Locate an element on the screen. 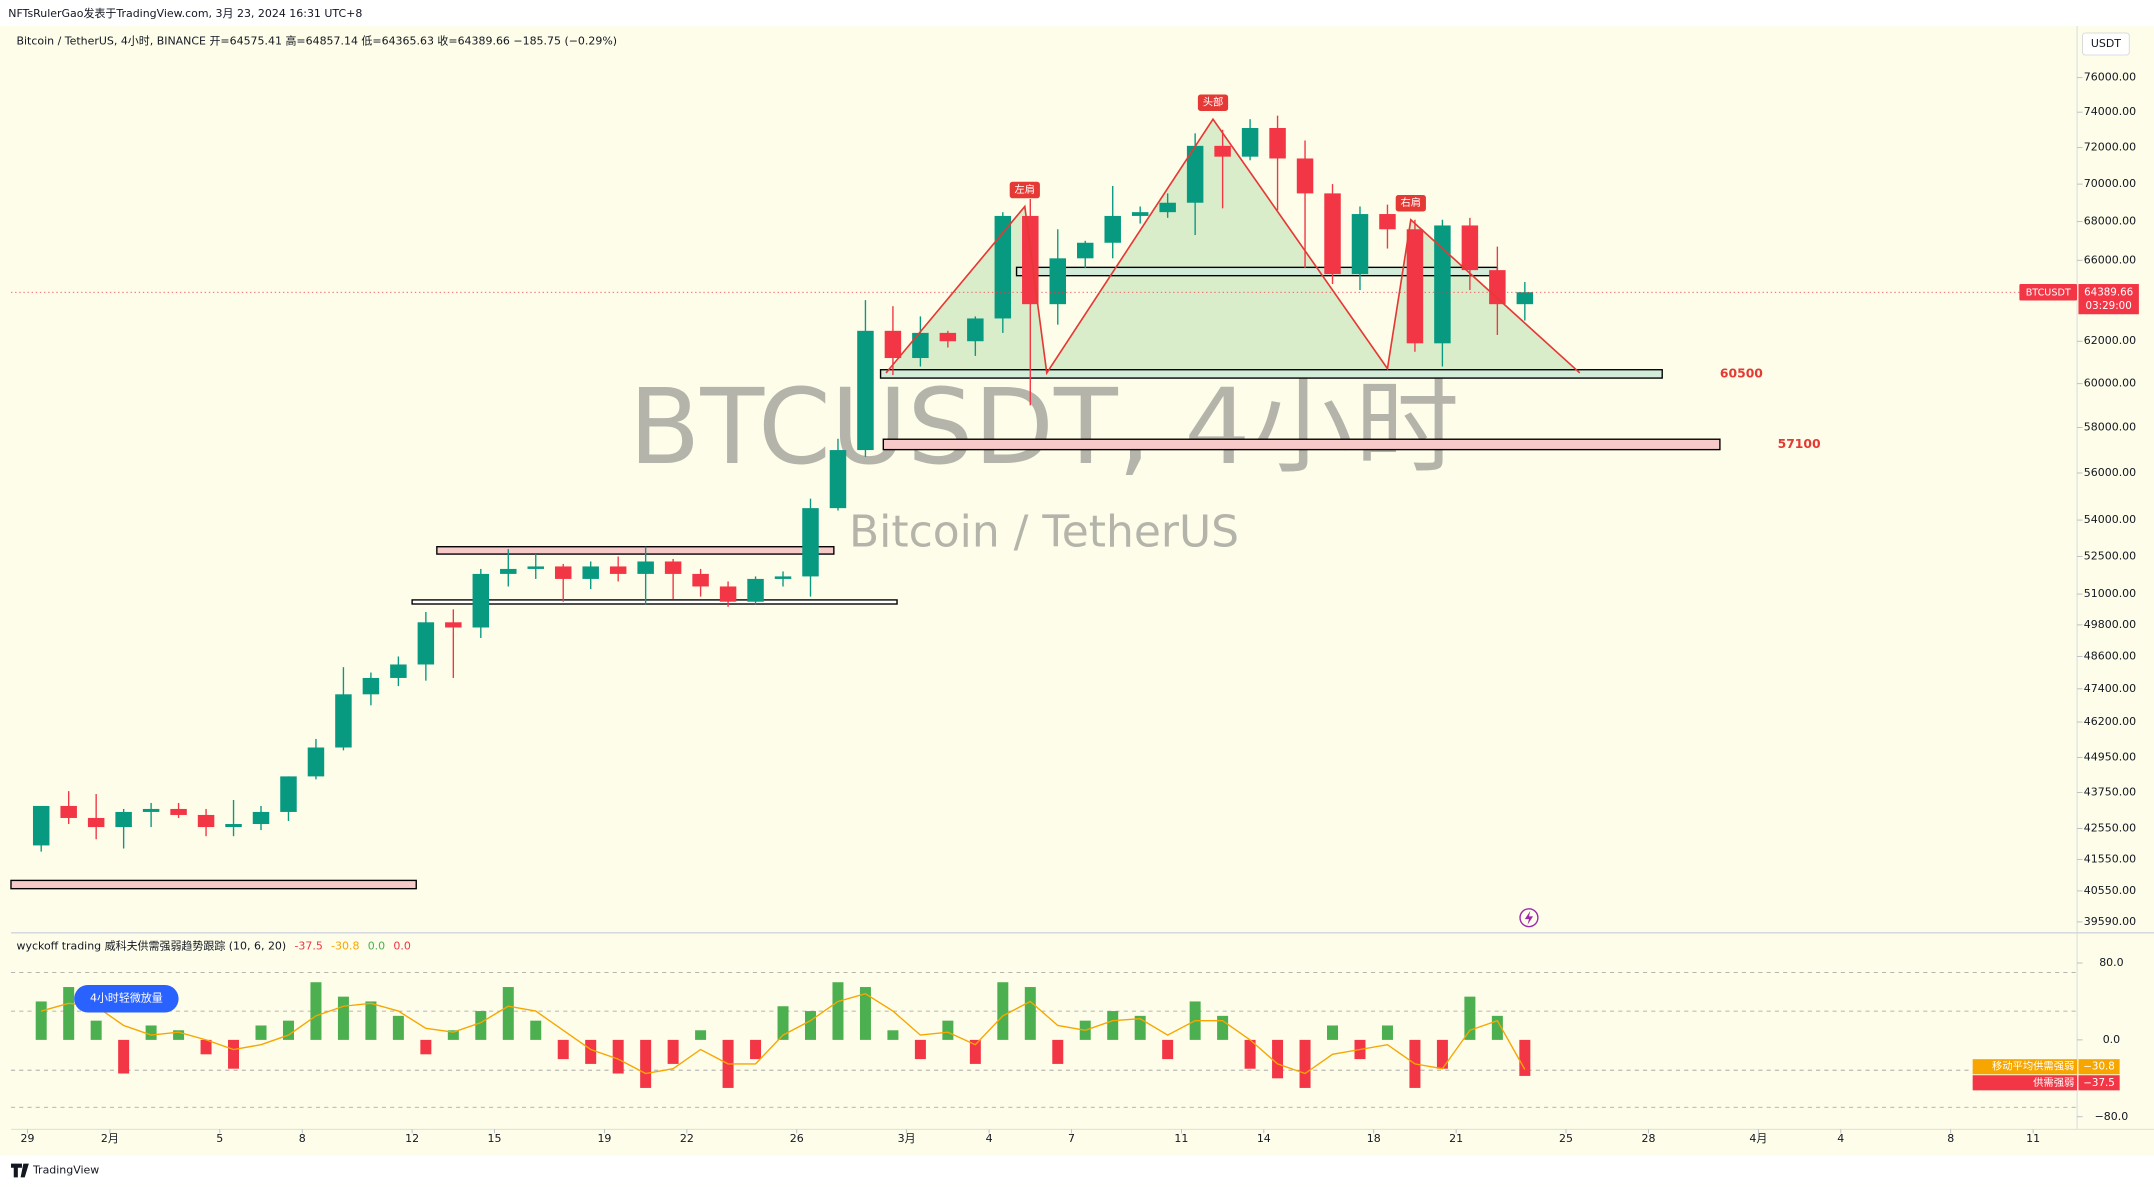 This screenshot has height=1187, width=2154. x-tick-label: 19 is located at coordinates (604, 1138).